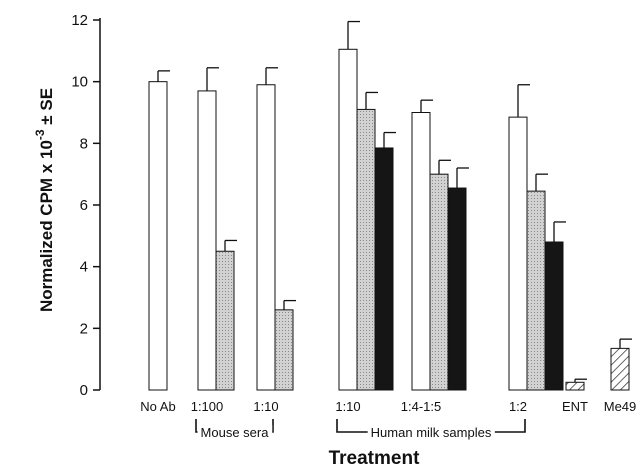 Image resolution: width=641 pixels, height=470 pixels. Describe the element at coordinates (374, 458) in the screenshot. I see `x-axis-label: Treatment` at that location.